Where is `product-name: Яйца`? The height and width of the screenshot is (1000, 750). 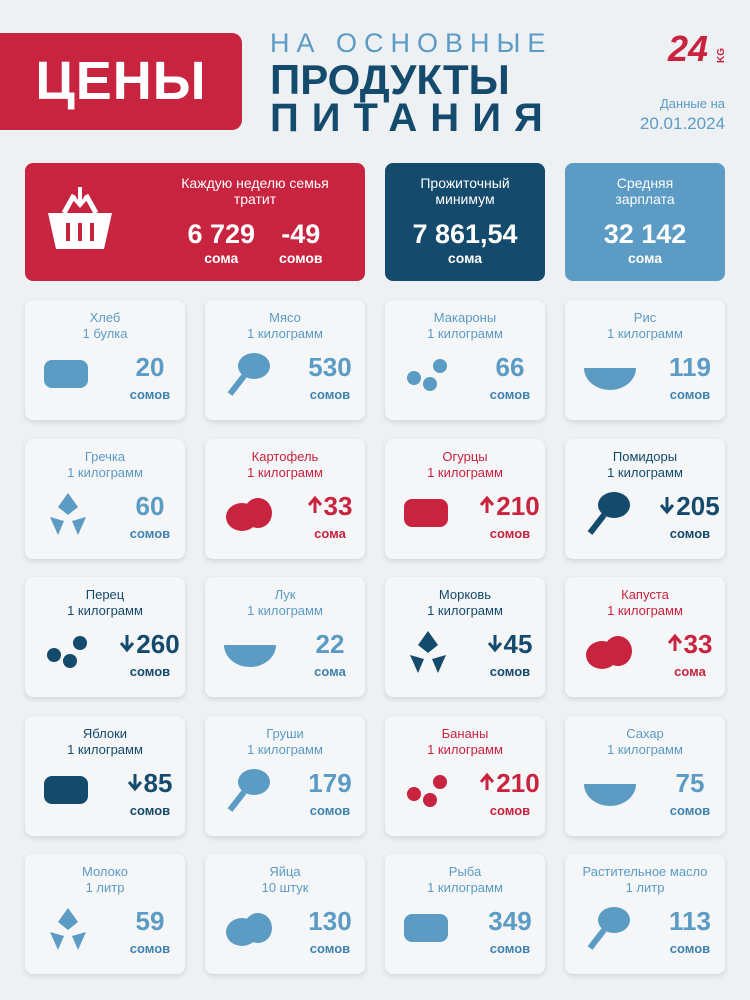 product-name: Яйца is located at coordinates (285, 871).